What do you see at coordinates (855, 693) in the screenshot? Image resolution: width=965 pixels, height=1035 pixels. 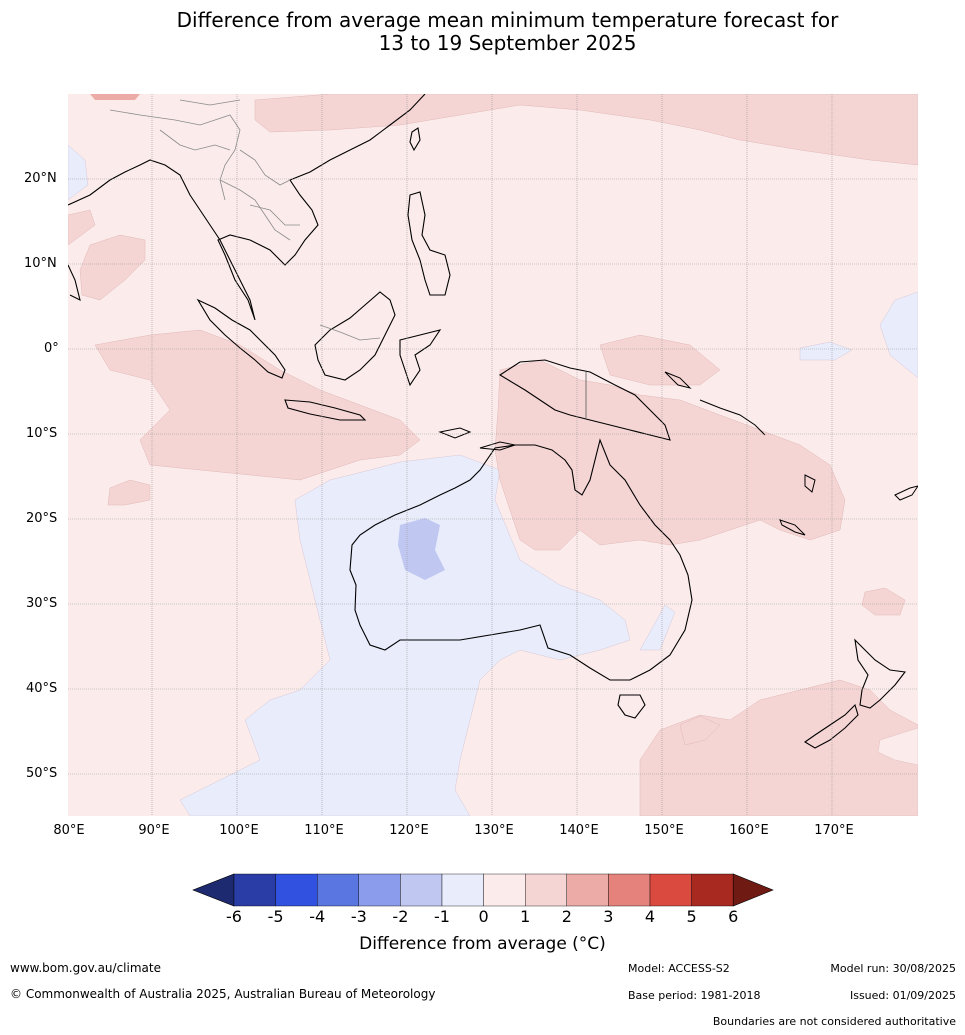 I see `new-zealand-coastline` at bounding box center [855, 693].